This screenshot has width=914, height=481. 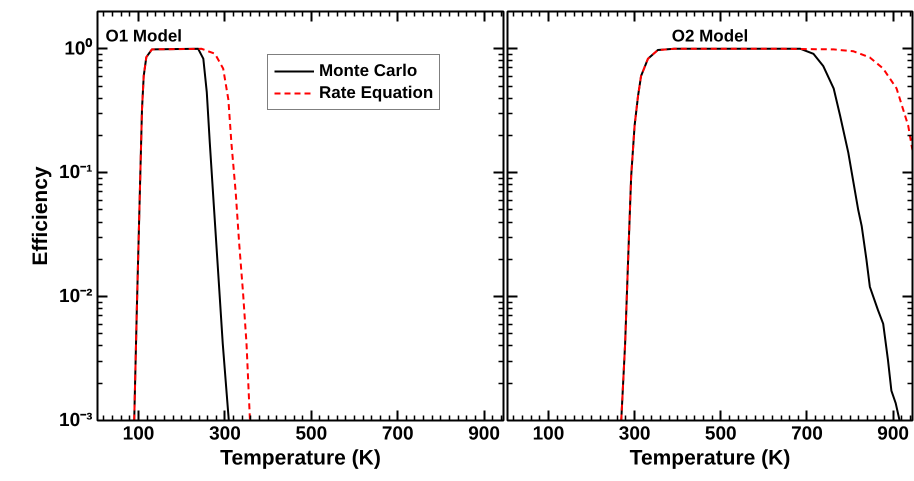 I want to click on y-tick-label: 10⁻³, so click(x=76, y=420).